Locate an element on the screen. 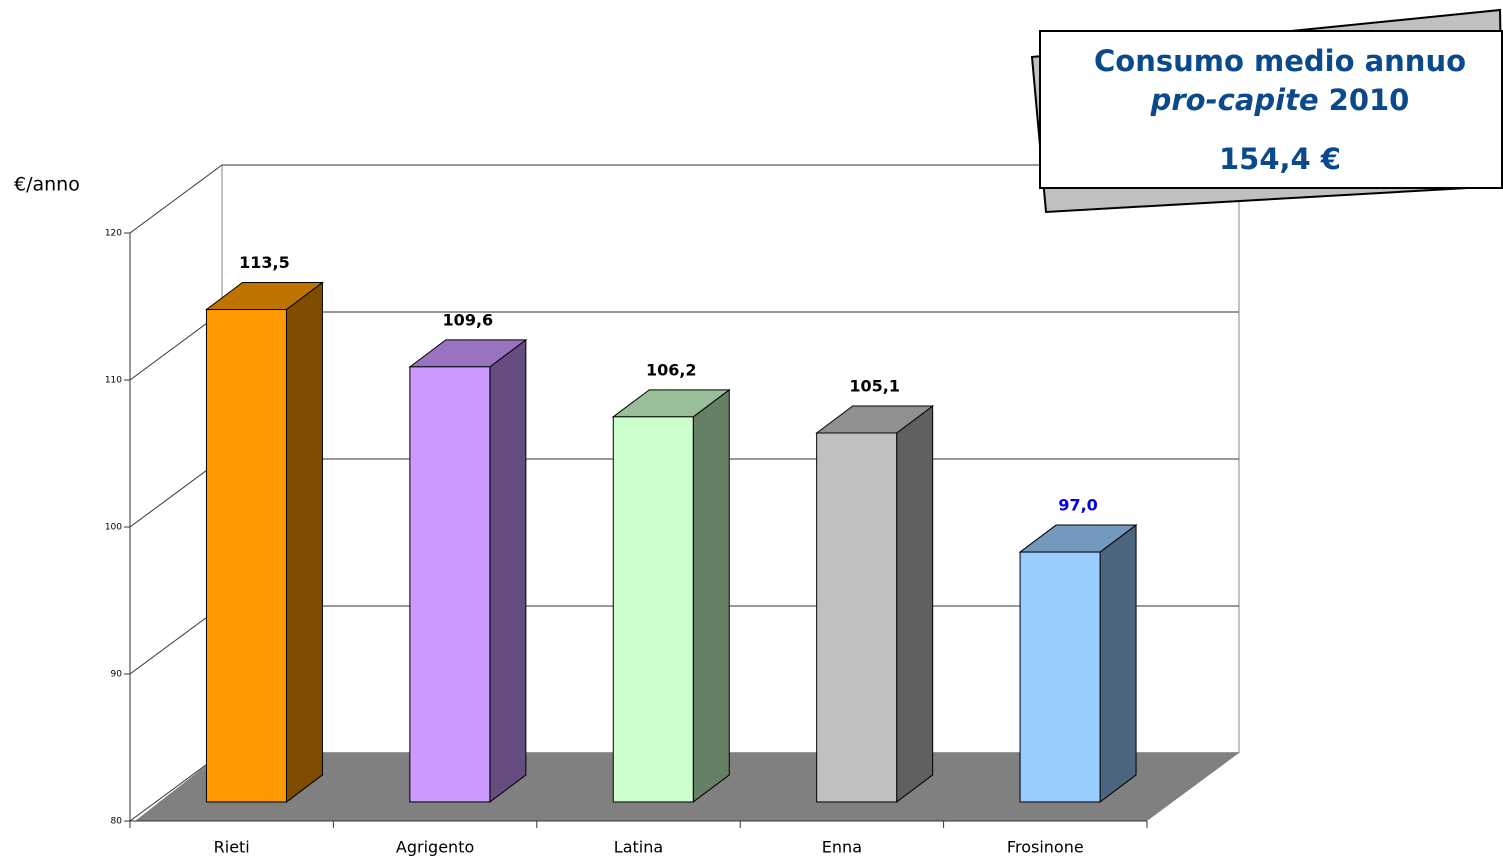 The width and height of the screenshot is (1503, 862). y-tick-label: 90 is located at coordinates (117, 675).